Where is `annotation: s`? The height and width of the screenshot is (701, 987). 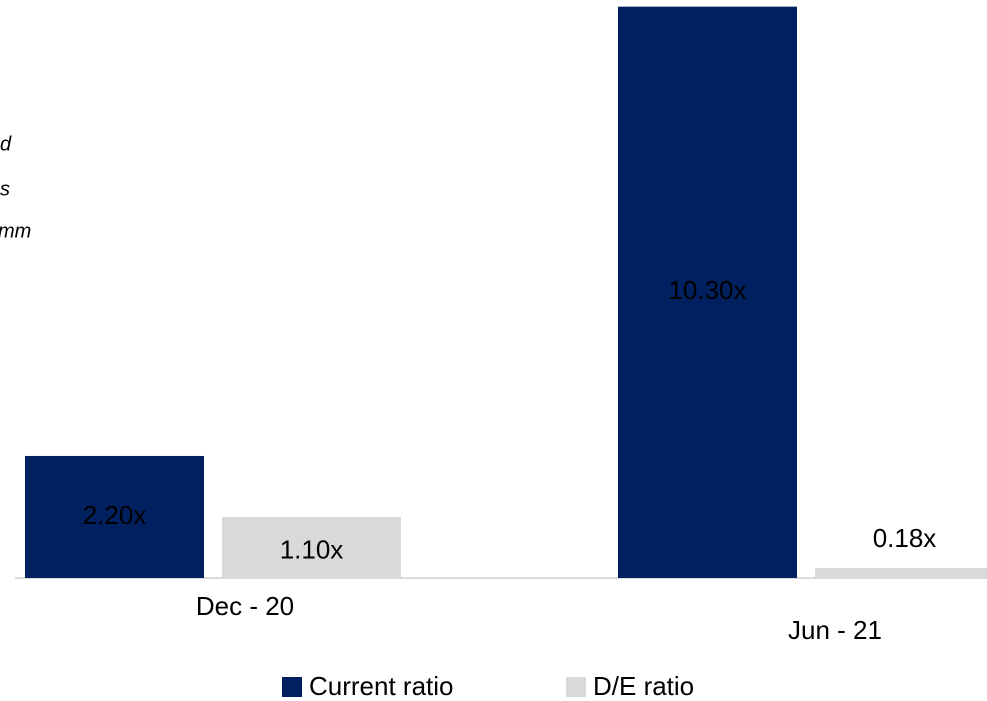
annotation: s is located at coordinates (5, 189).